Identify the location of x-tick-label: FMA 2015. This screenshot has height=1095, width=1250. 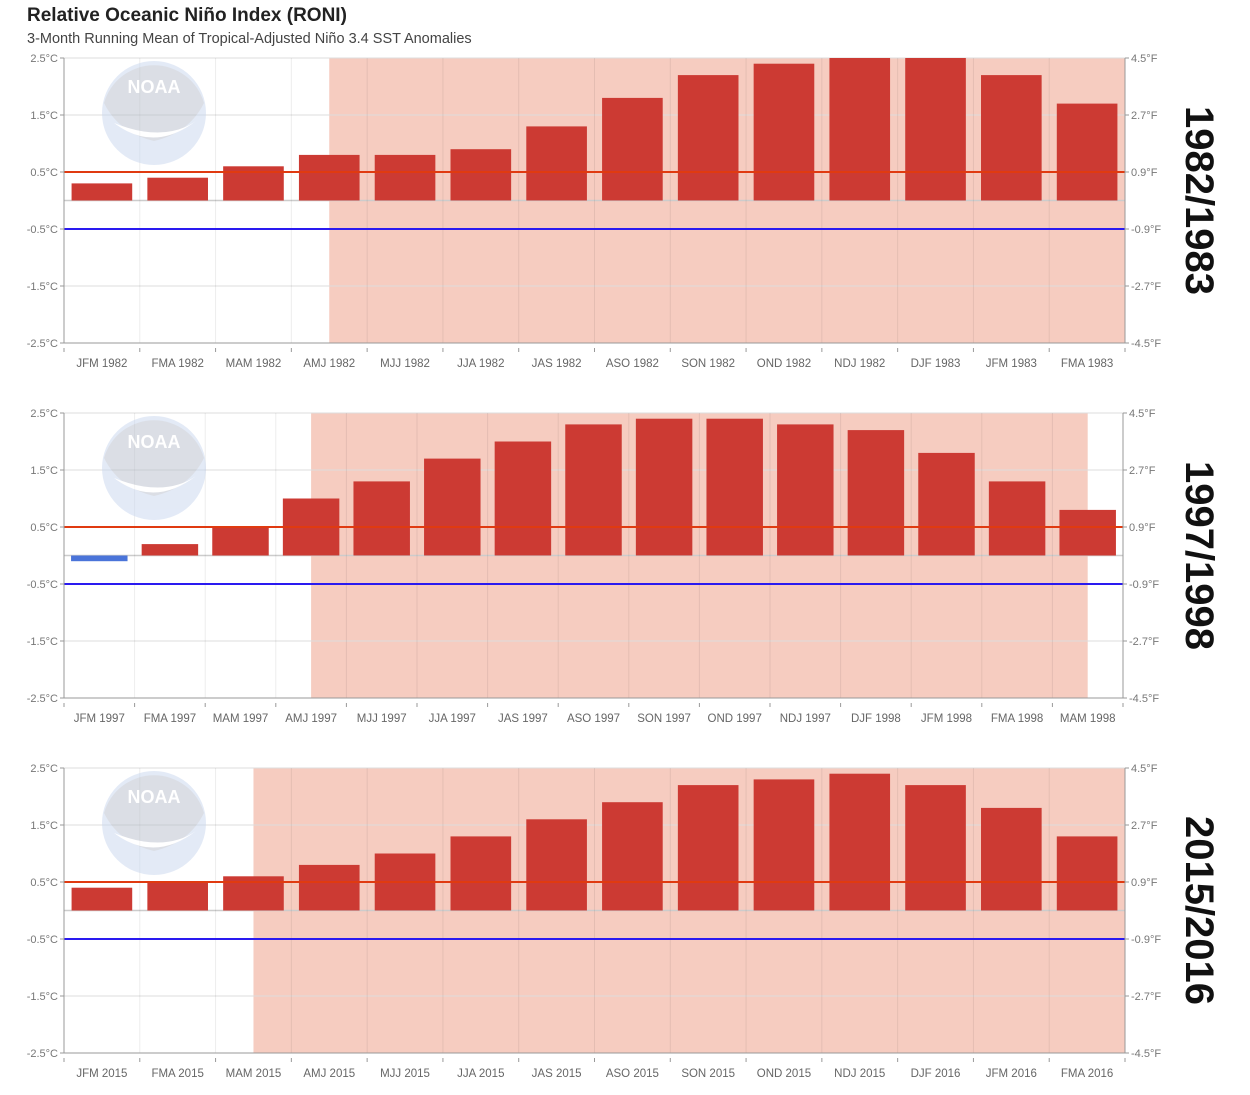
(177, 1074).